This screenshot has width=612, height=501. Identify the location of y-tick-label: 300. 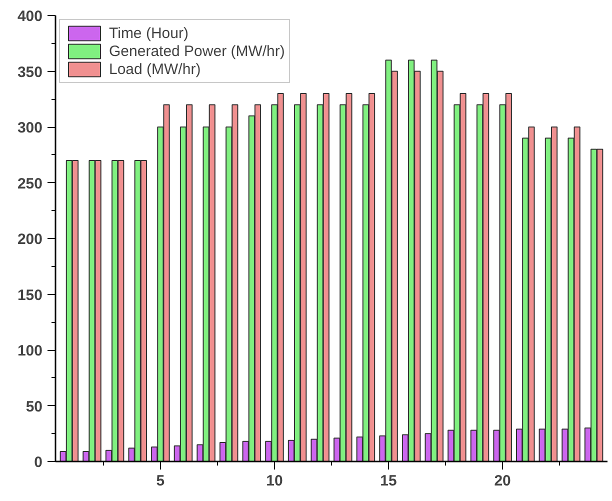
(30, 128).